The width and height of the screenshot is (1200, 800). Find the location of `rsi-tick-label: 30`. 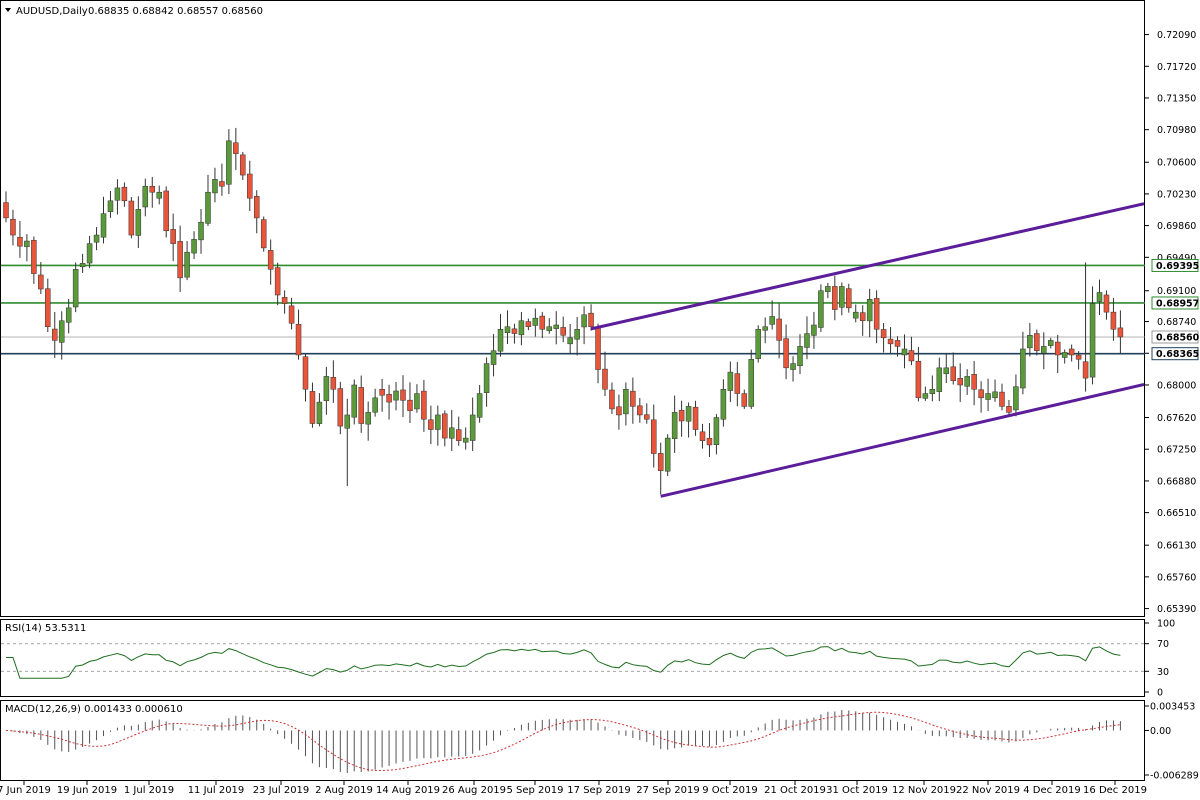

rsi-tick-label: 30 is located at coordinates (1163, 672).